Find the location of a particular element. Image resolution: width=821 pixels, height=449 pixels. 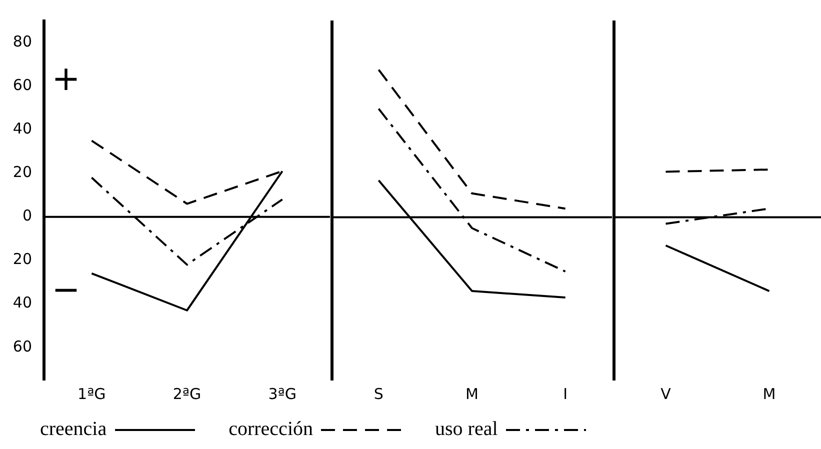

x-tick-label: I is located at coordinates (565, 393).